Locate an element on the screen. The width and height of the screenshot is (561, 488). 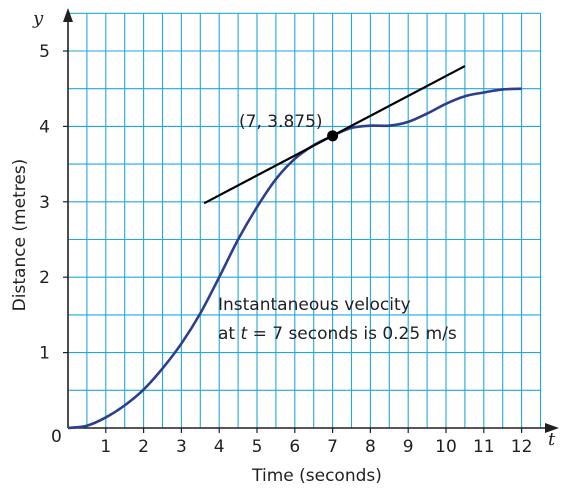
x-tick-label: 3 is located at coordinates (181, 447).